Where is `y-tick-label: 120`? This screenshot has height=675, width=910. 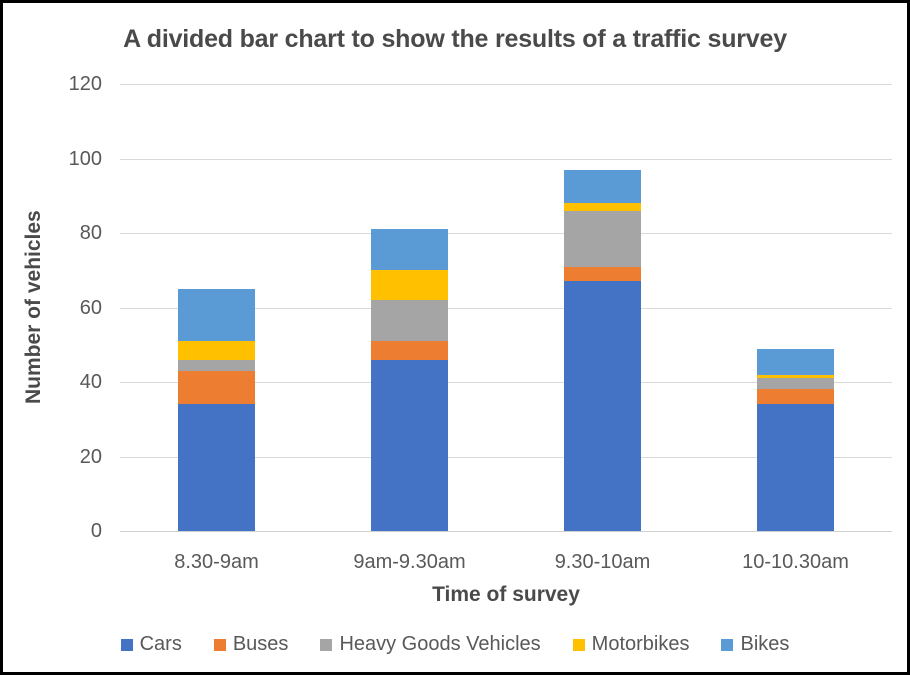
y-tick-label: 120 is located at coordinates (85, 84).